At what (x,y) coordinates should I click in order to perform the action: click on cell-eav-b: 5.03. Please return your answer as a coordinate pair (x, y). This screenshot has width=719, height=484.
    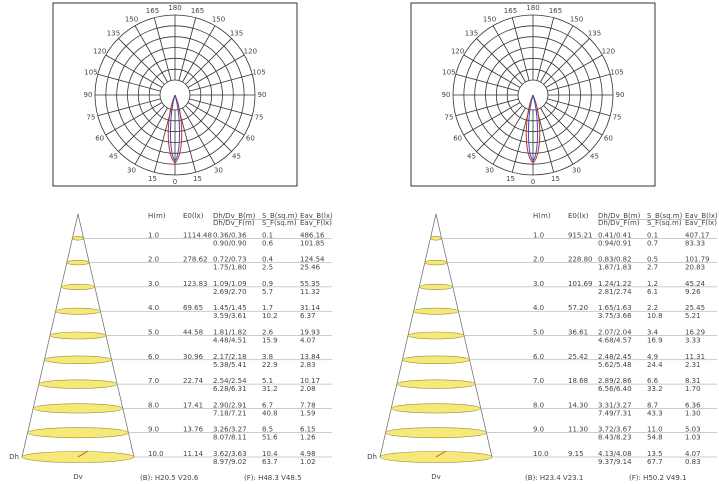
    Looking at the image, I should click on (693, 430).